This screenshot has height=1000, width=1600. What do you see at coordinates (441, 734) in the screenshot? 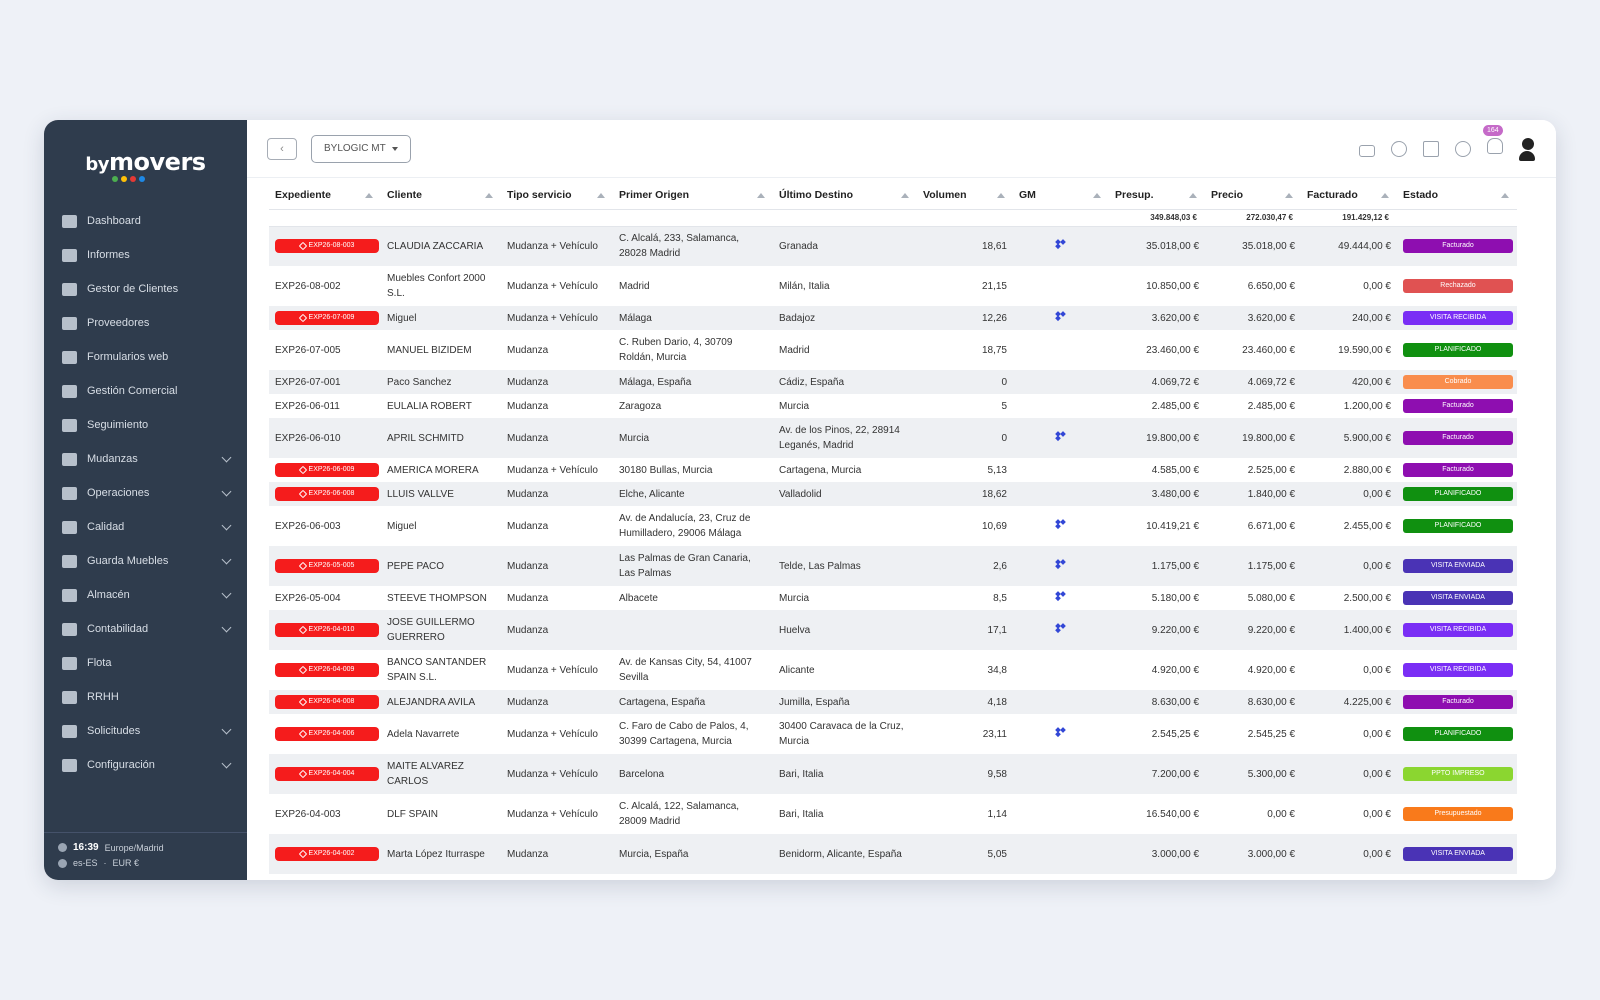
I see `cell-cliente: Adela Navarrete` at bounding box center [441, 734].